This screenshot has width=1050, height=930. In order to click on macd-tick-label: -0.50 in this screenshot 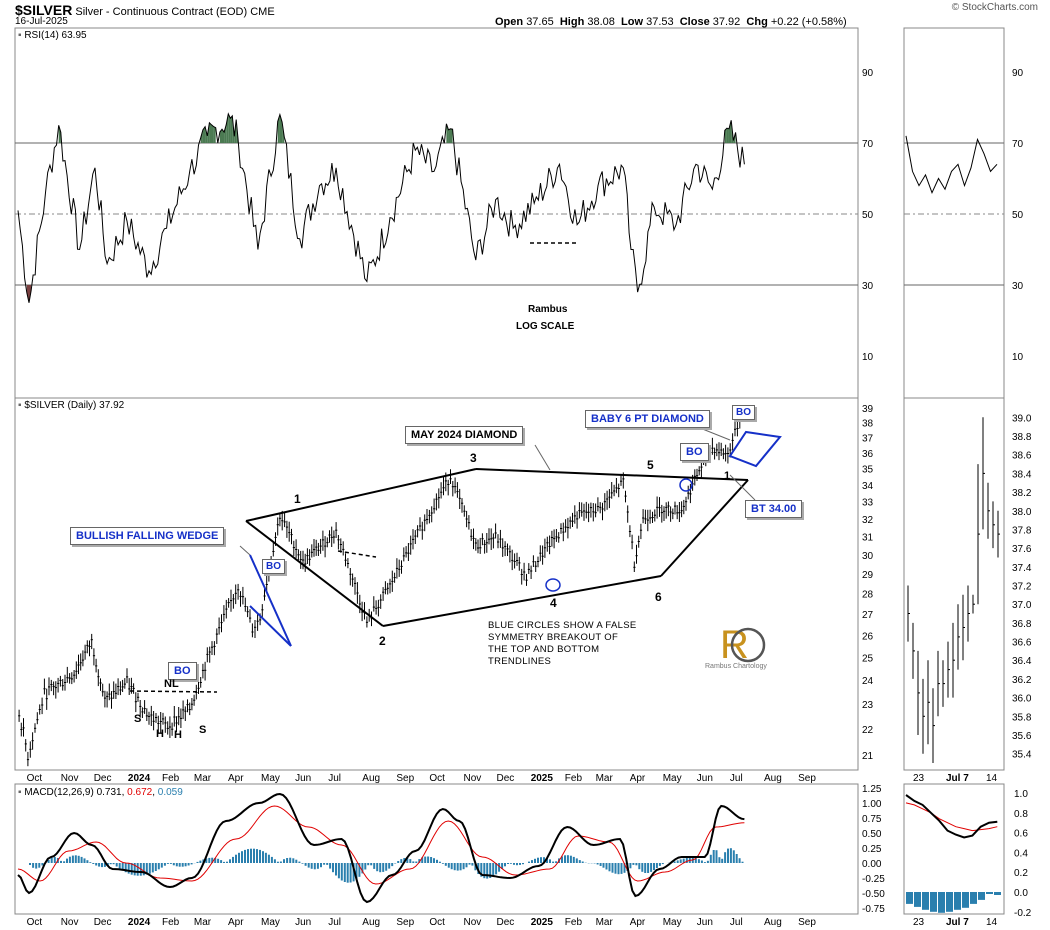, I will do `click(873, 894)`.